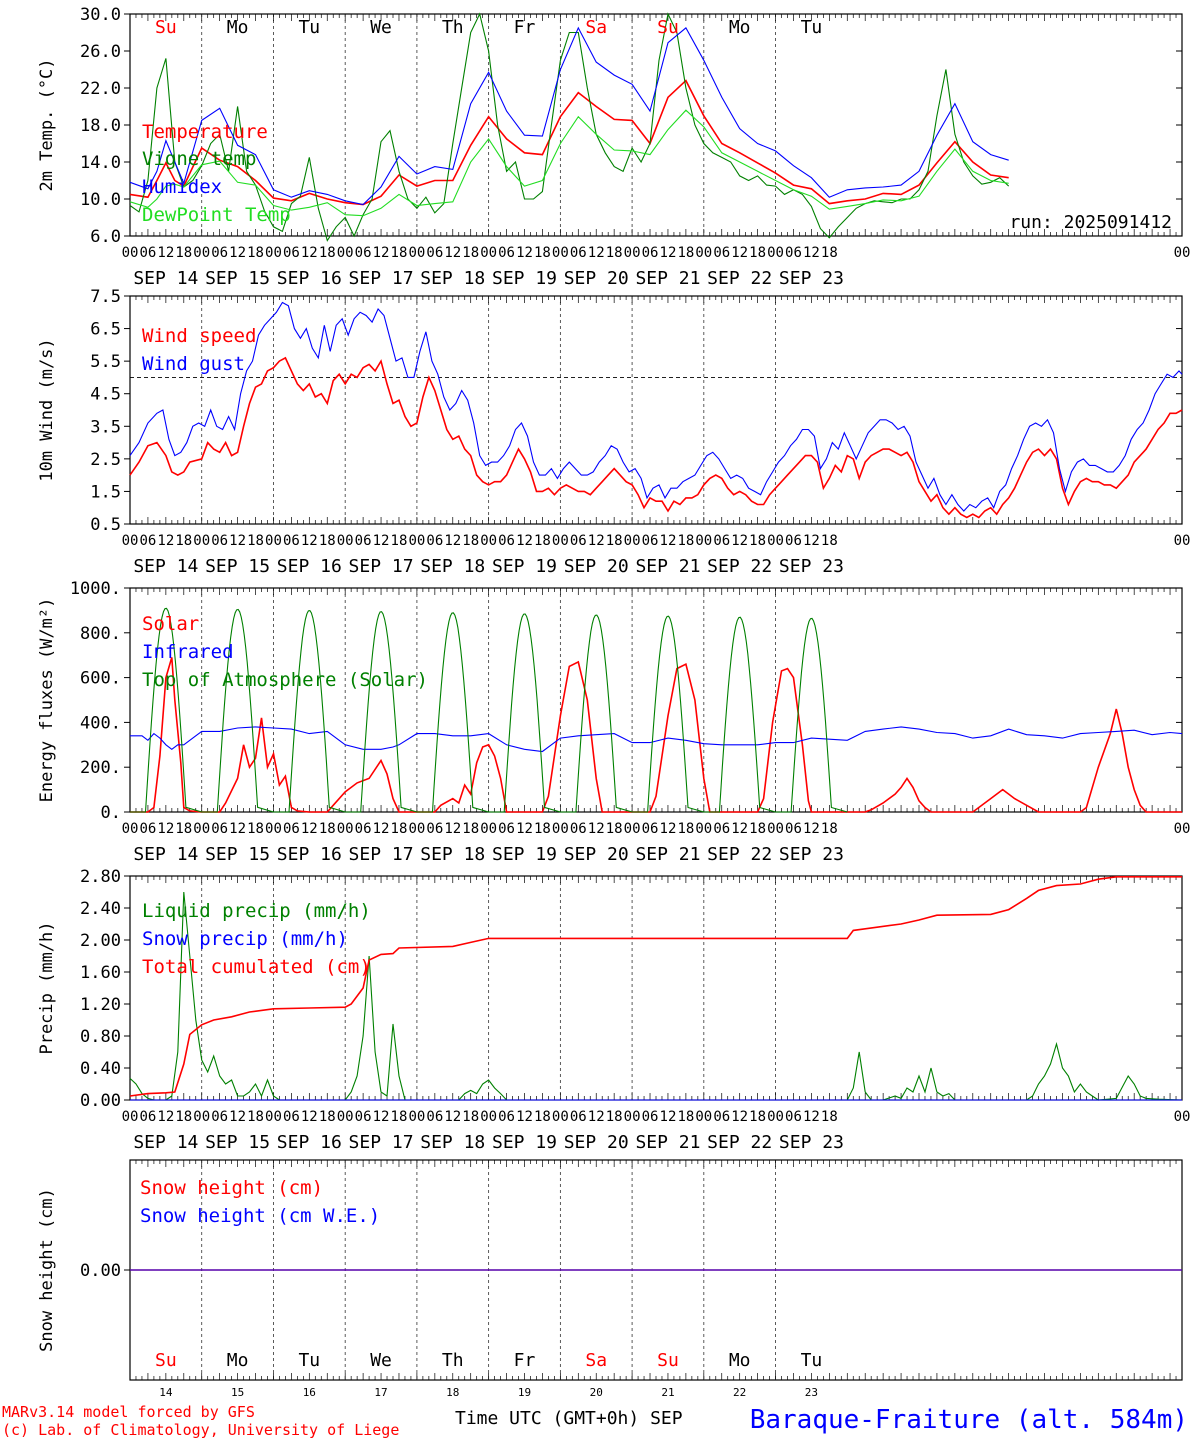 Image resolution: width=1194 pixels, height=1440 pixels. What do you see at coordinates (47, 700) in the screenshot?
I see `y-axis-title: Energy fluxes (W/m²)` at bounding box center [47, 700].